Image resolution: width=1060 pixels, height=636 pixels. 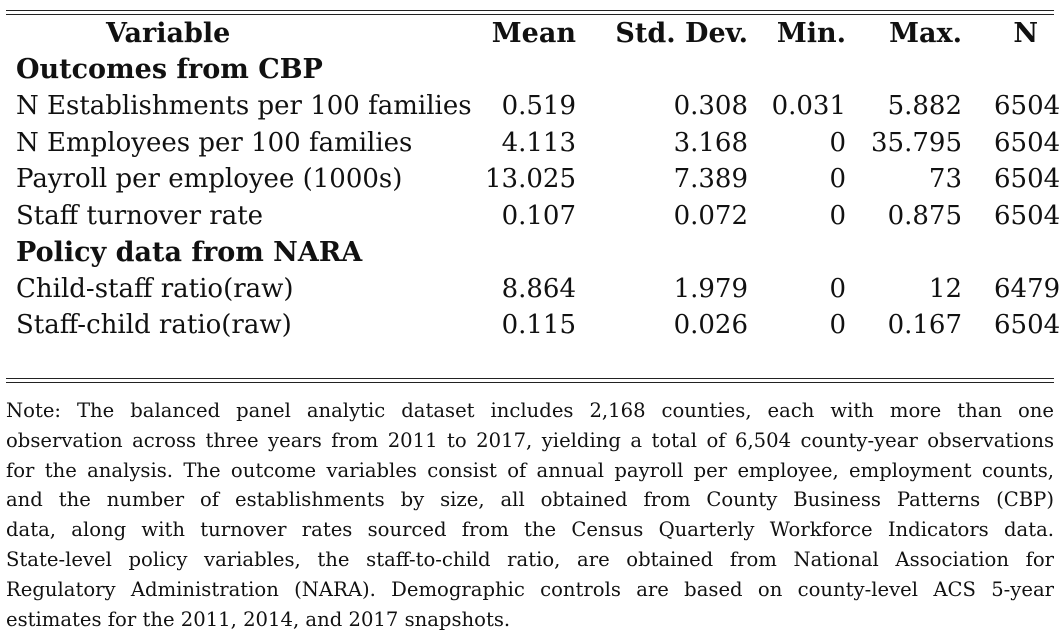 I want to click on cell-max: 5.882, so click(x=924, y=106).